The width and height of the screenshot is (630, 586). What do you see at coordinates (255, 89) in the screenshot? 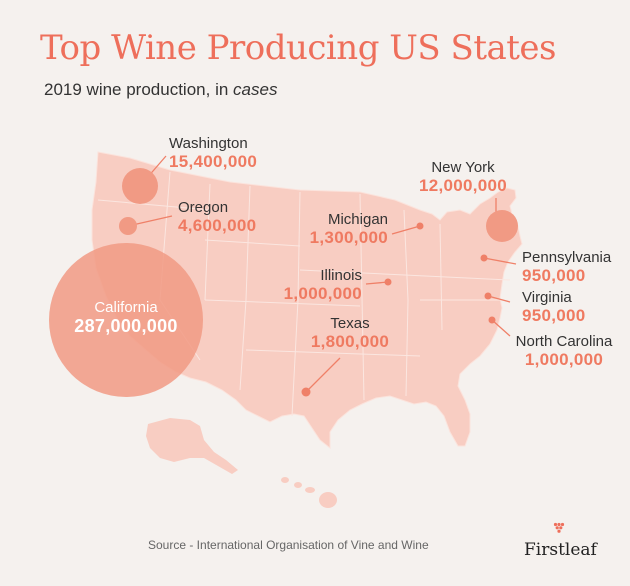
I see `subtitle-emphasis: cases` at bounding box center [255, 89].